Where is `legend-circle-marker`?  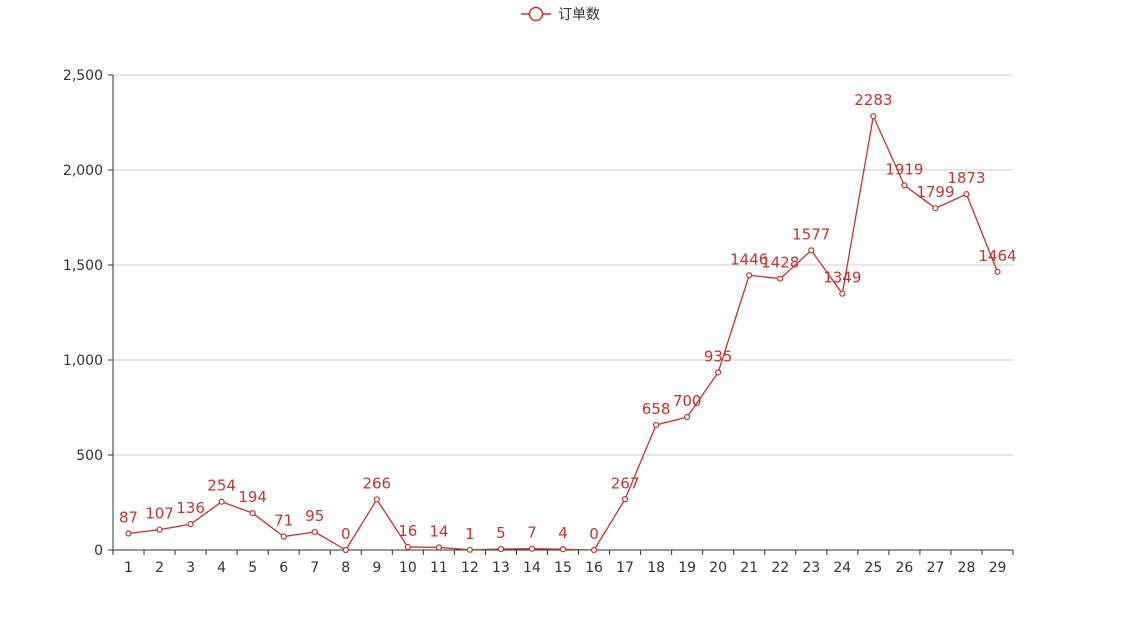
legend-circle-marker is located at coordinates (536, 14).